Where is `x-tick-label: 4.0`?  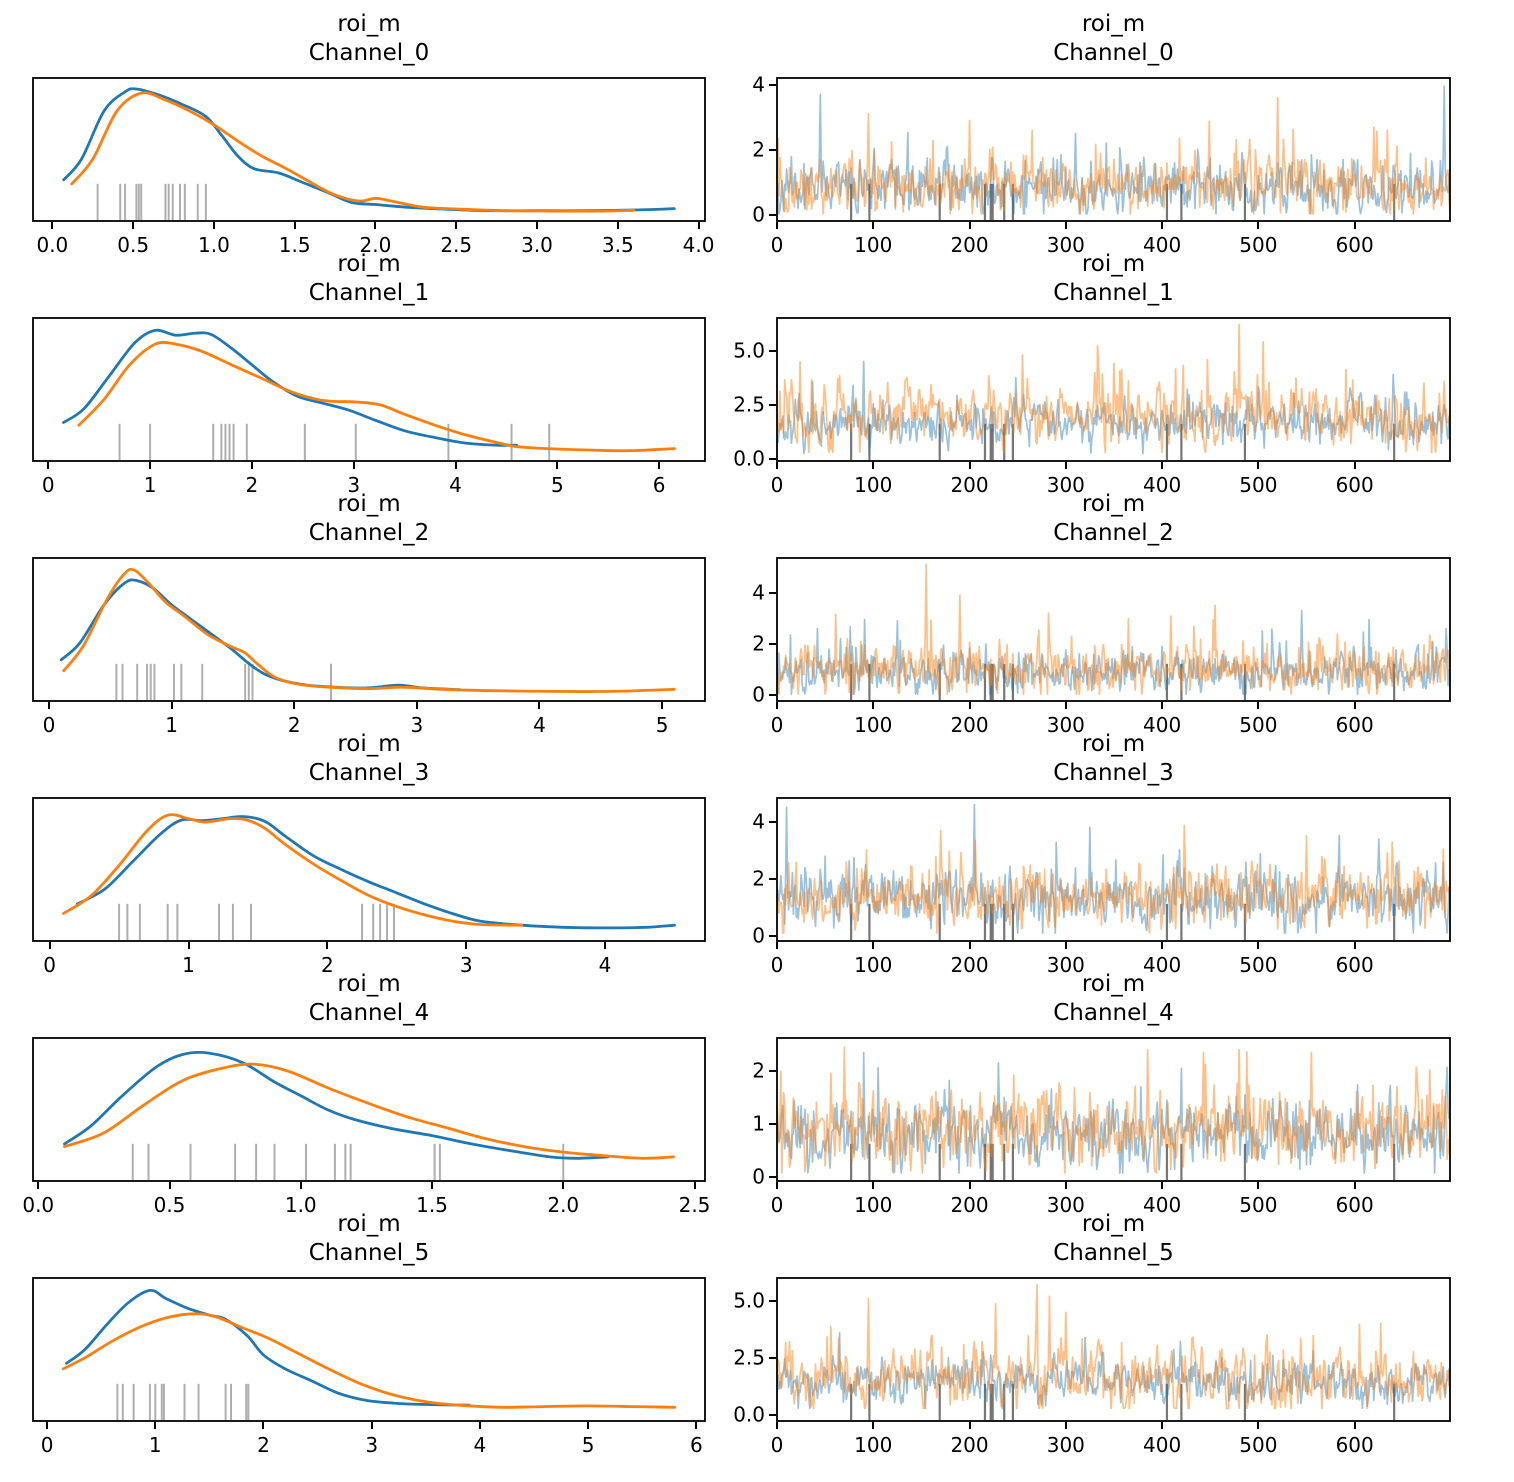
x-tick-label: 4.0 is located at coordinates (698, 245).